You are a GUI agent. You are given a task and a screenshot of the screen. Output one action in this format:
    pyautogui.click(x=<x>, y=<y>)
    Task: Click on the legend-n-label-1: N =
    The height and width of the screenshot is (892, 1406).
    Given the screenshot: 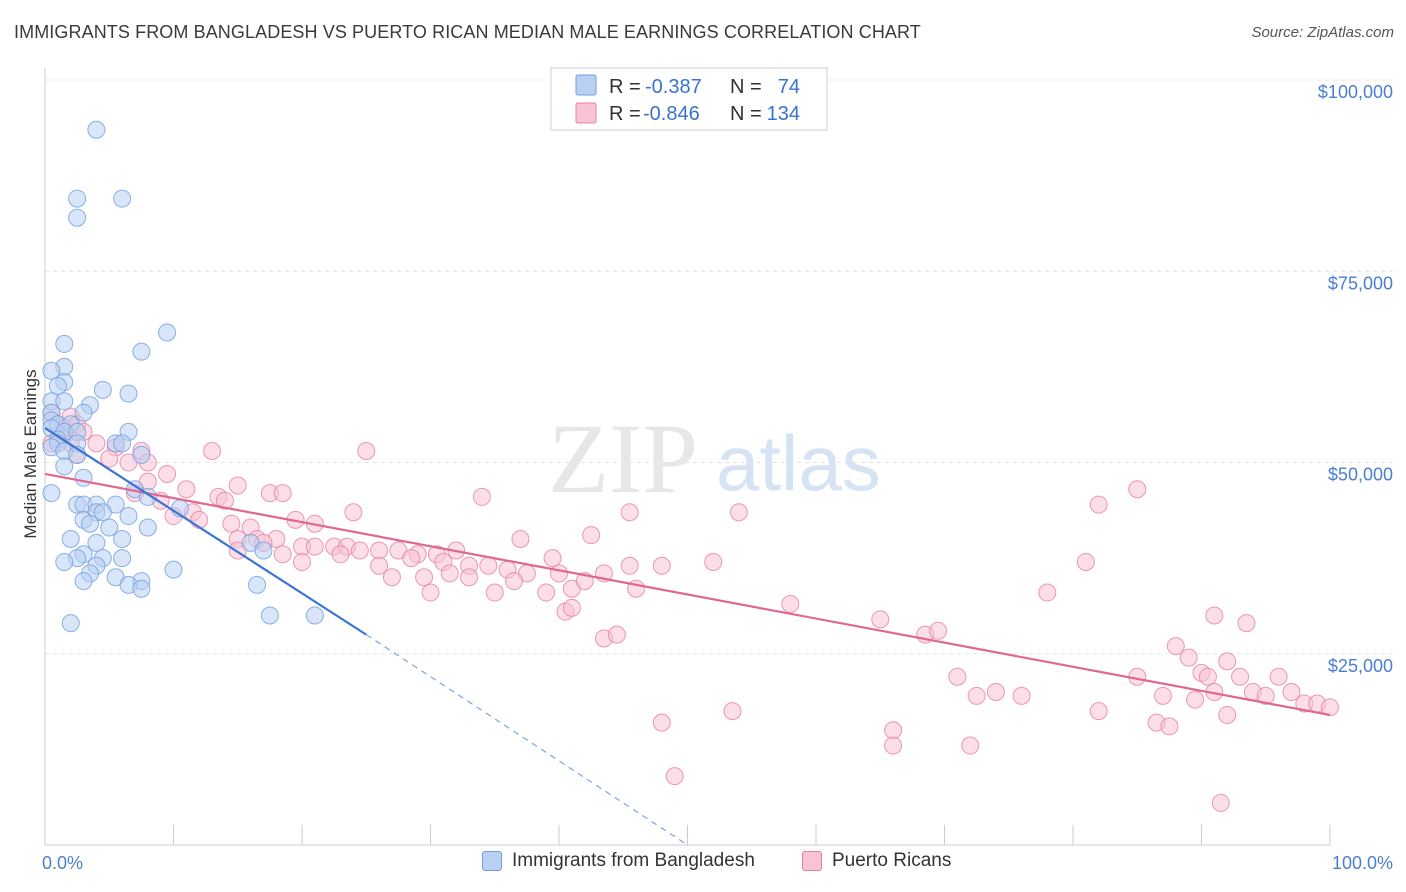 What is the action you would take?
    pyautogui.click(x=746, y=87)
    